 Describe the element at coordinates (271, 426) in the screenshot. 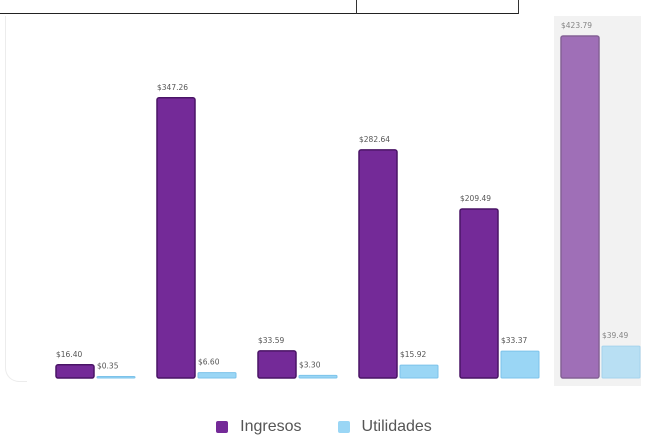

I see `legend-label-ingresos: Ingresos` at that location.